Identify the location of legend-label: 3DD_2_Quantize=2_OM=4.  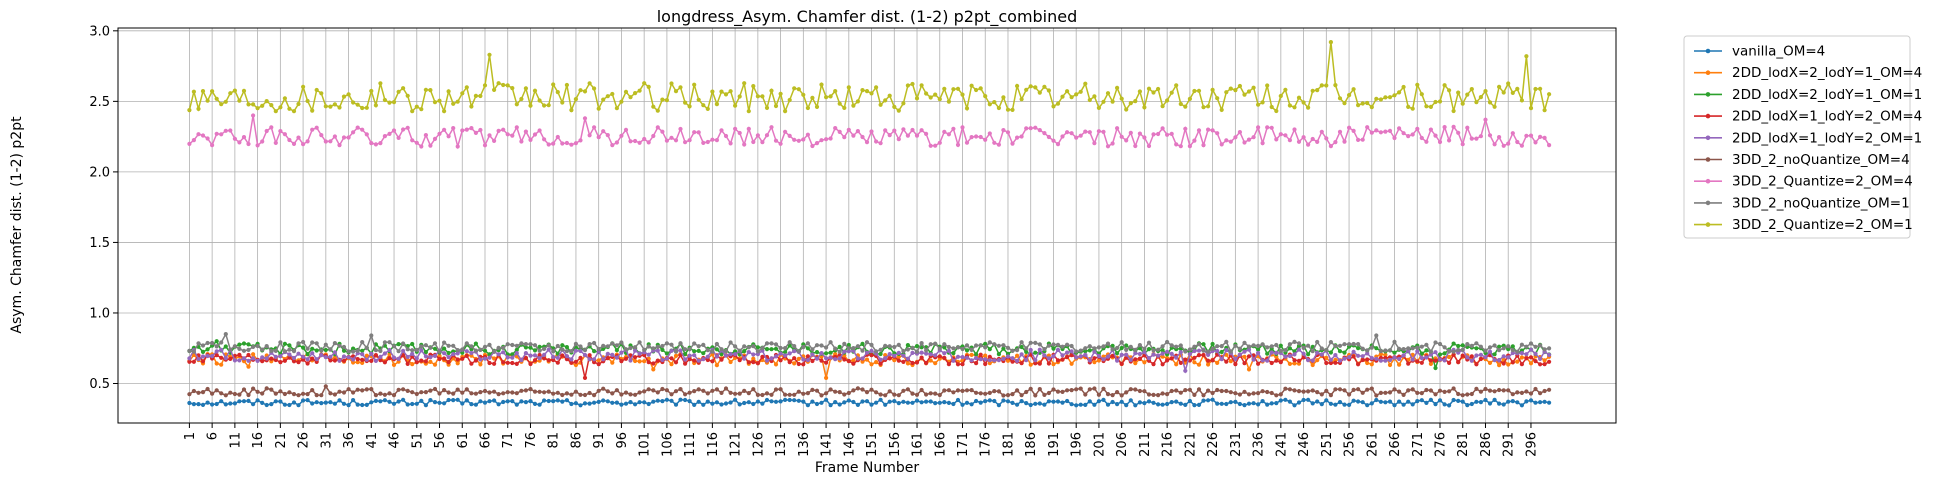
(1822, 182).